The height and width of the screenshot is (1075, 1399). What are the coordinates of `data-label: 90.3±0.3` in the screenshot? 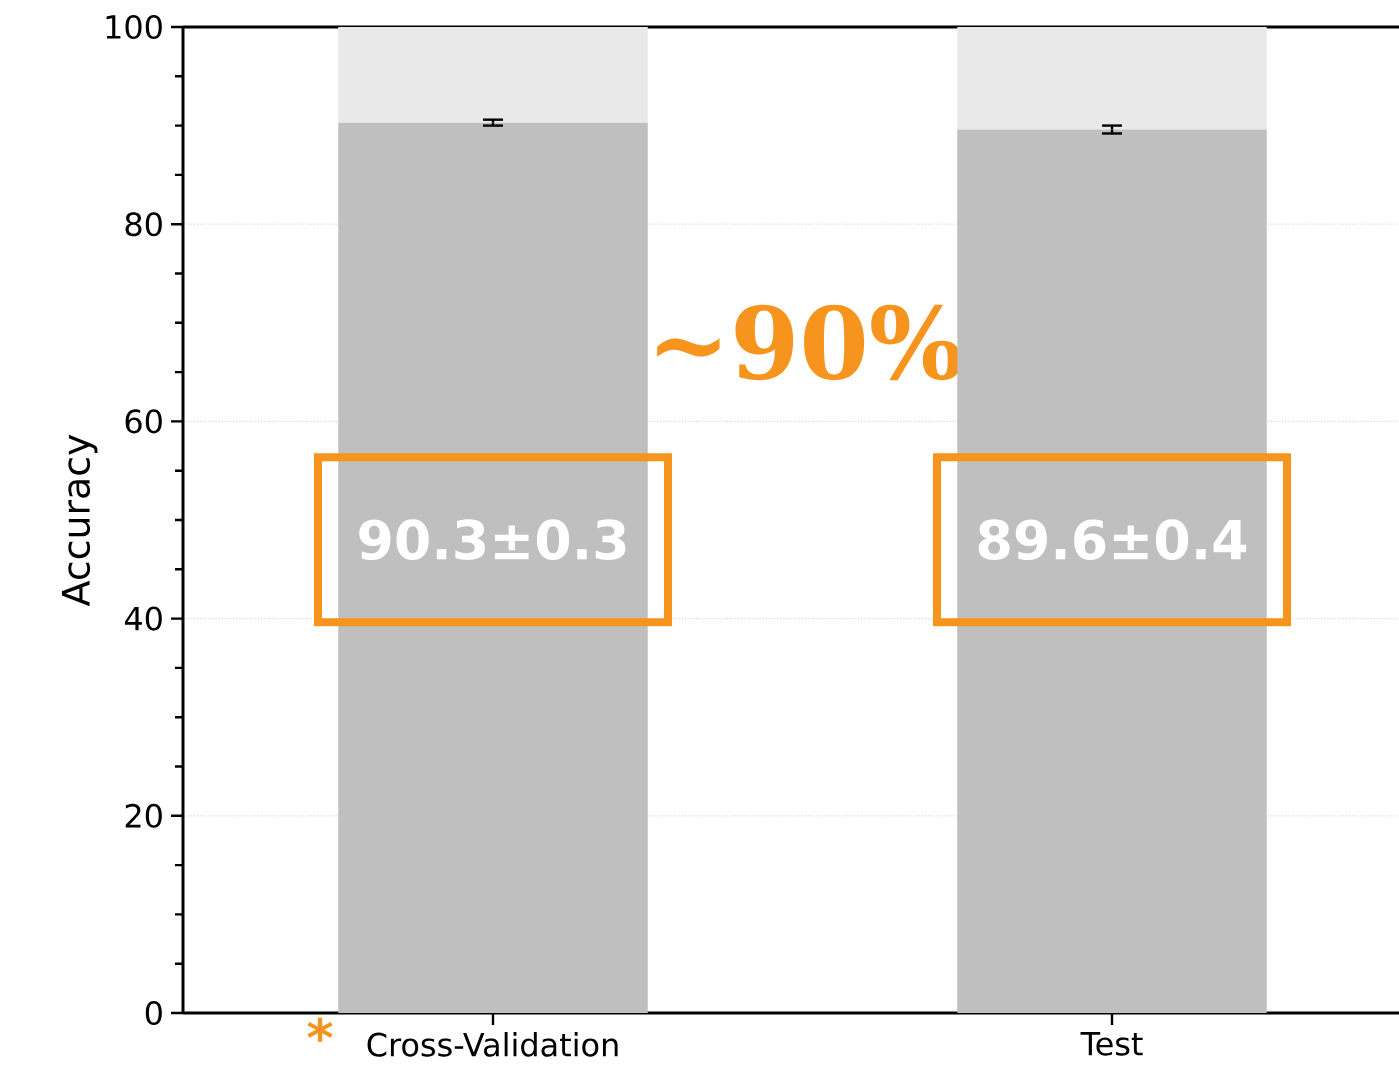 It's located at (492, 540).